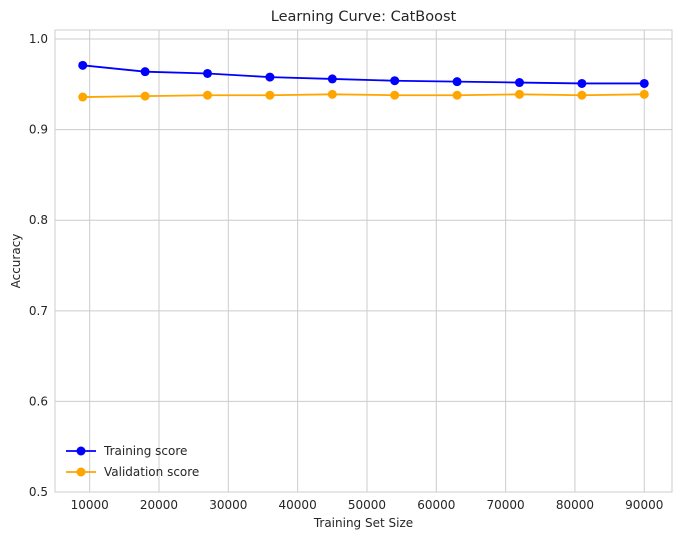 This screenshot has width=683, height=540. I want to click on x-tick-label: 10000, so click(90, 505).